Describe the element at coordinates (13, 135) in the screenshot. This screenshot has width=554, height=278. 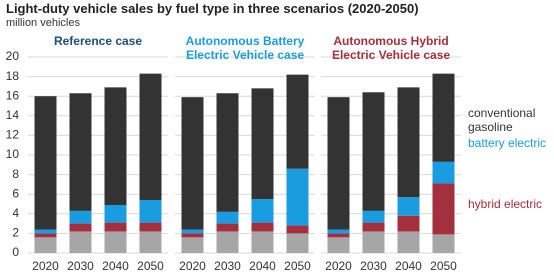
I see `y-tick-label: 12` at that location.